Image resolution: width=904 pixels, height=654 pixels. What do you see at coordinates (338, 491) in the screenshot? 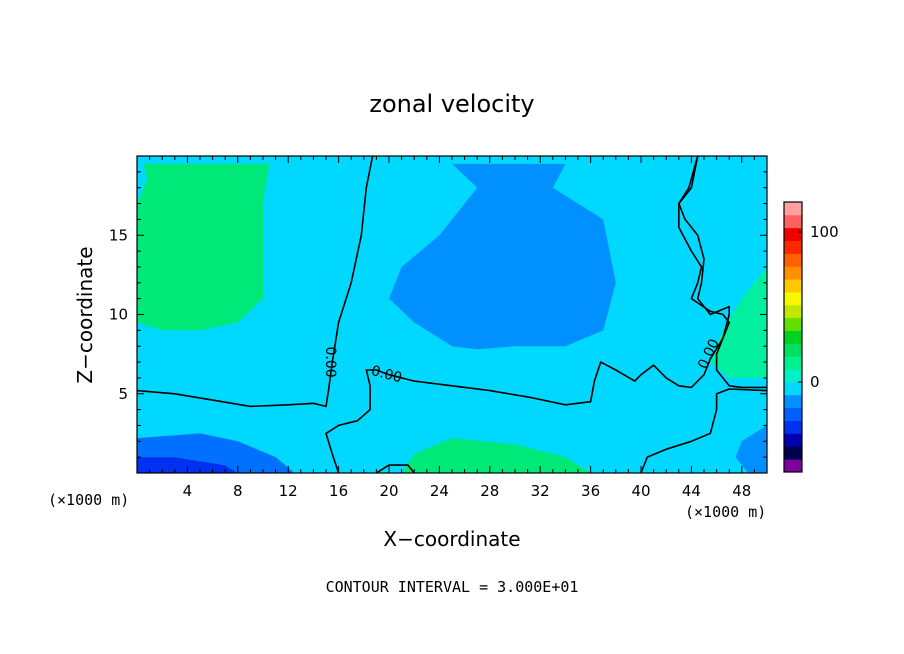
I see `x-tick-label-16: 16` at bounding box center [338, 491].